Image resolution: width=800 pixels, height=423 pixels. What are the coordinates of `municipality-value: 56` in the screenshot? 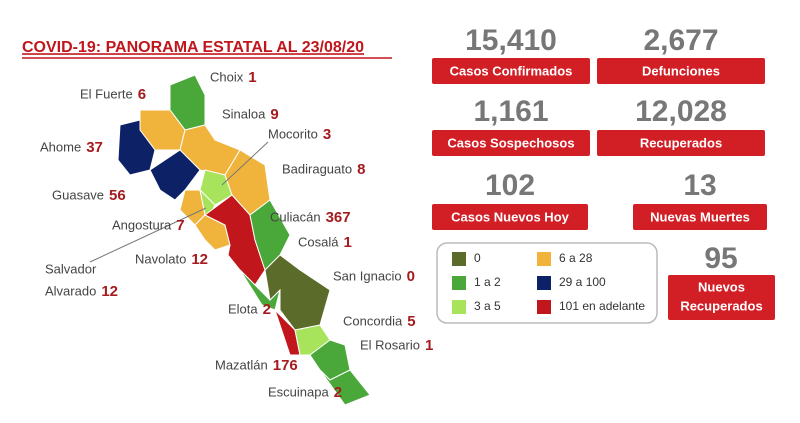 It's located at (117, 195).